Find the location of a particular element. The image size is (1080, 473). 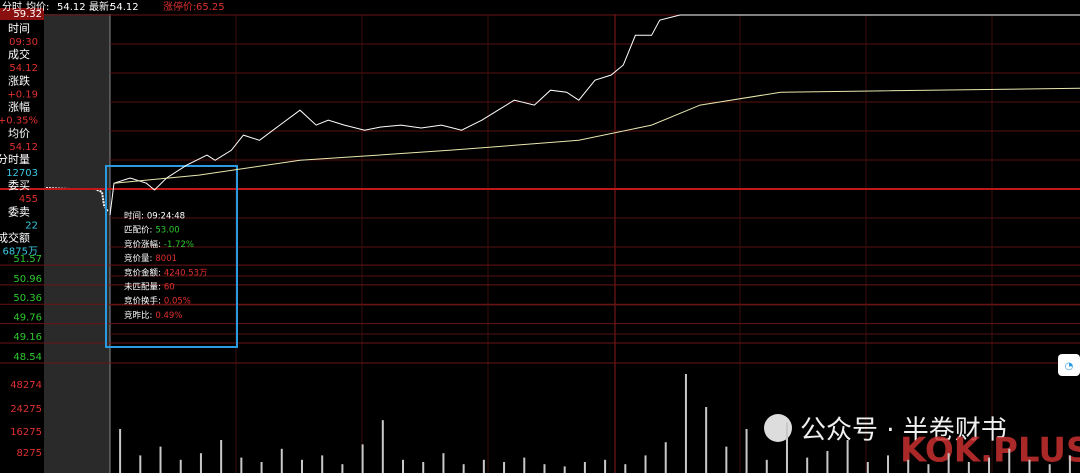

sidebar-value: 6875万 is located at coordinates (20, 252).